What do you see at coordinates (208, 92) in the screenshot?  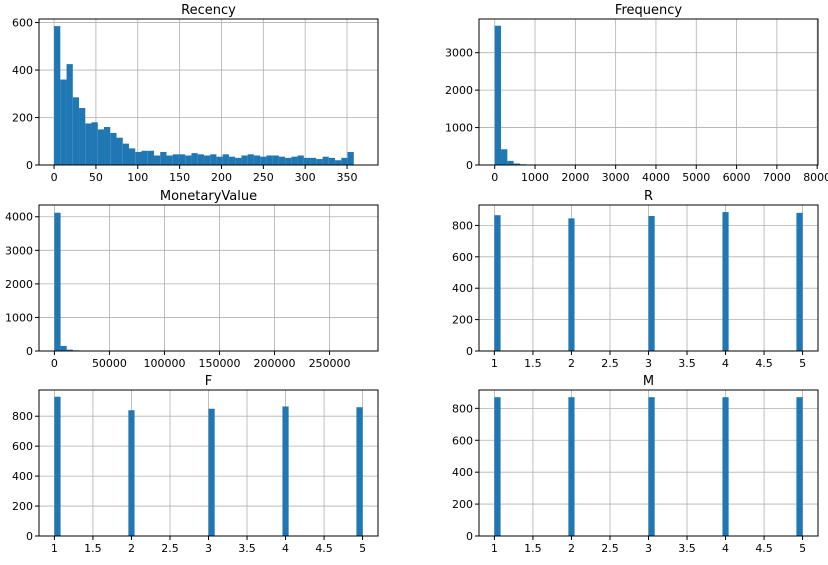 I see `axes-frame` at bounding box center [208, 92].